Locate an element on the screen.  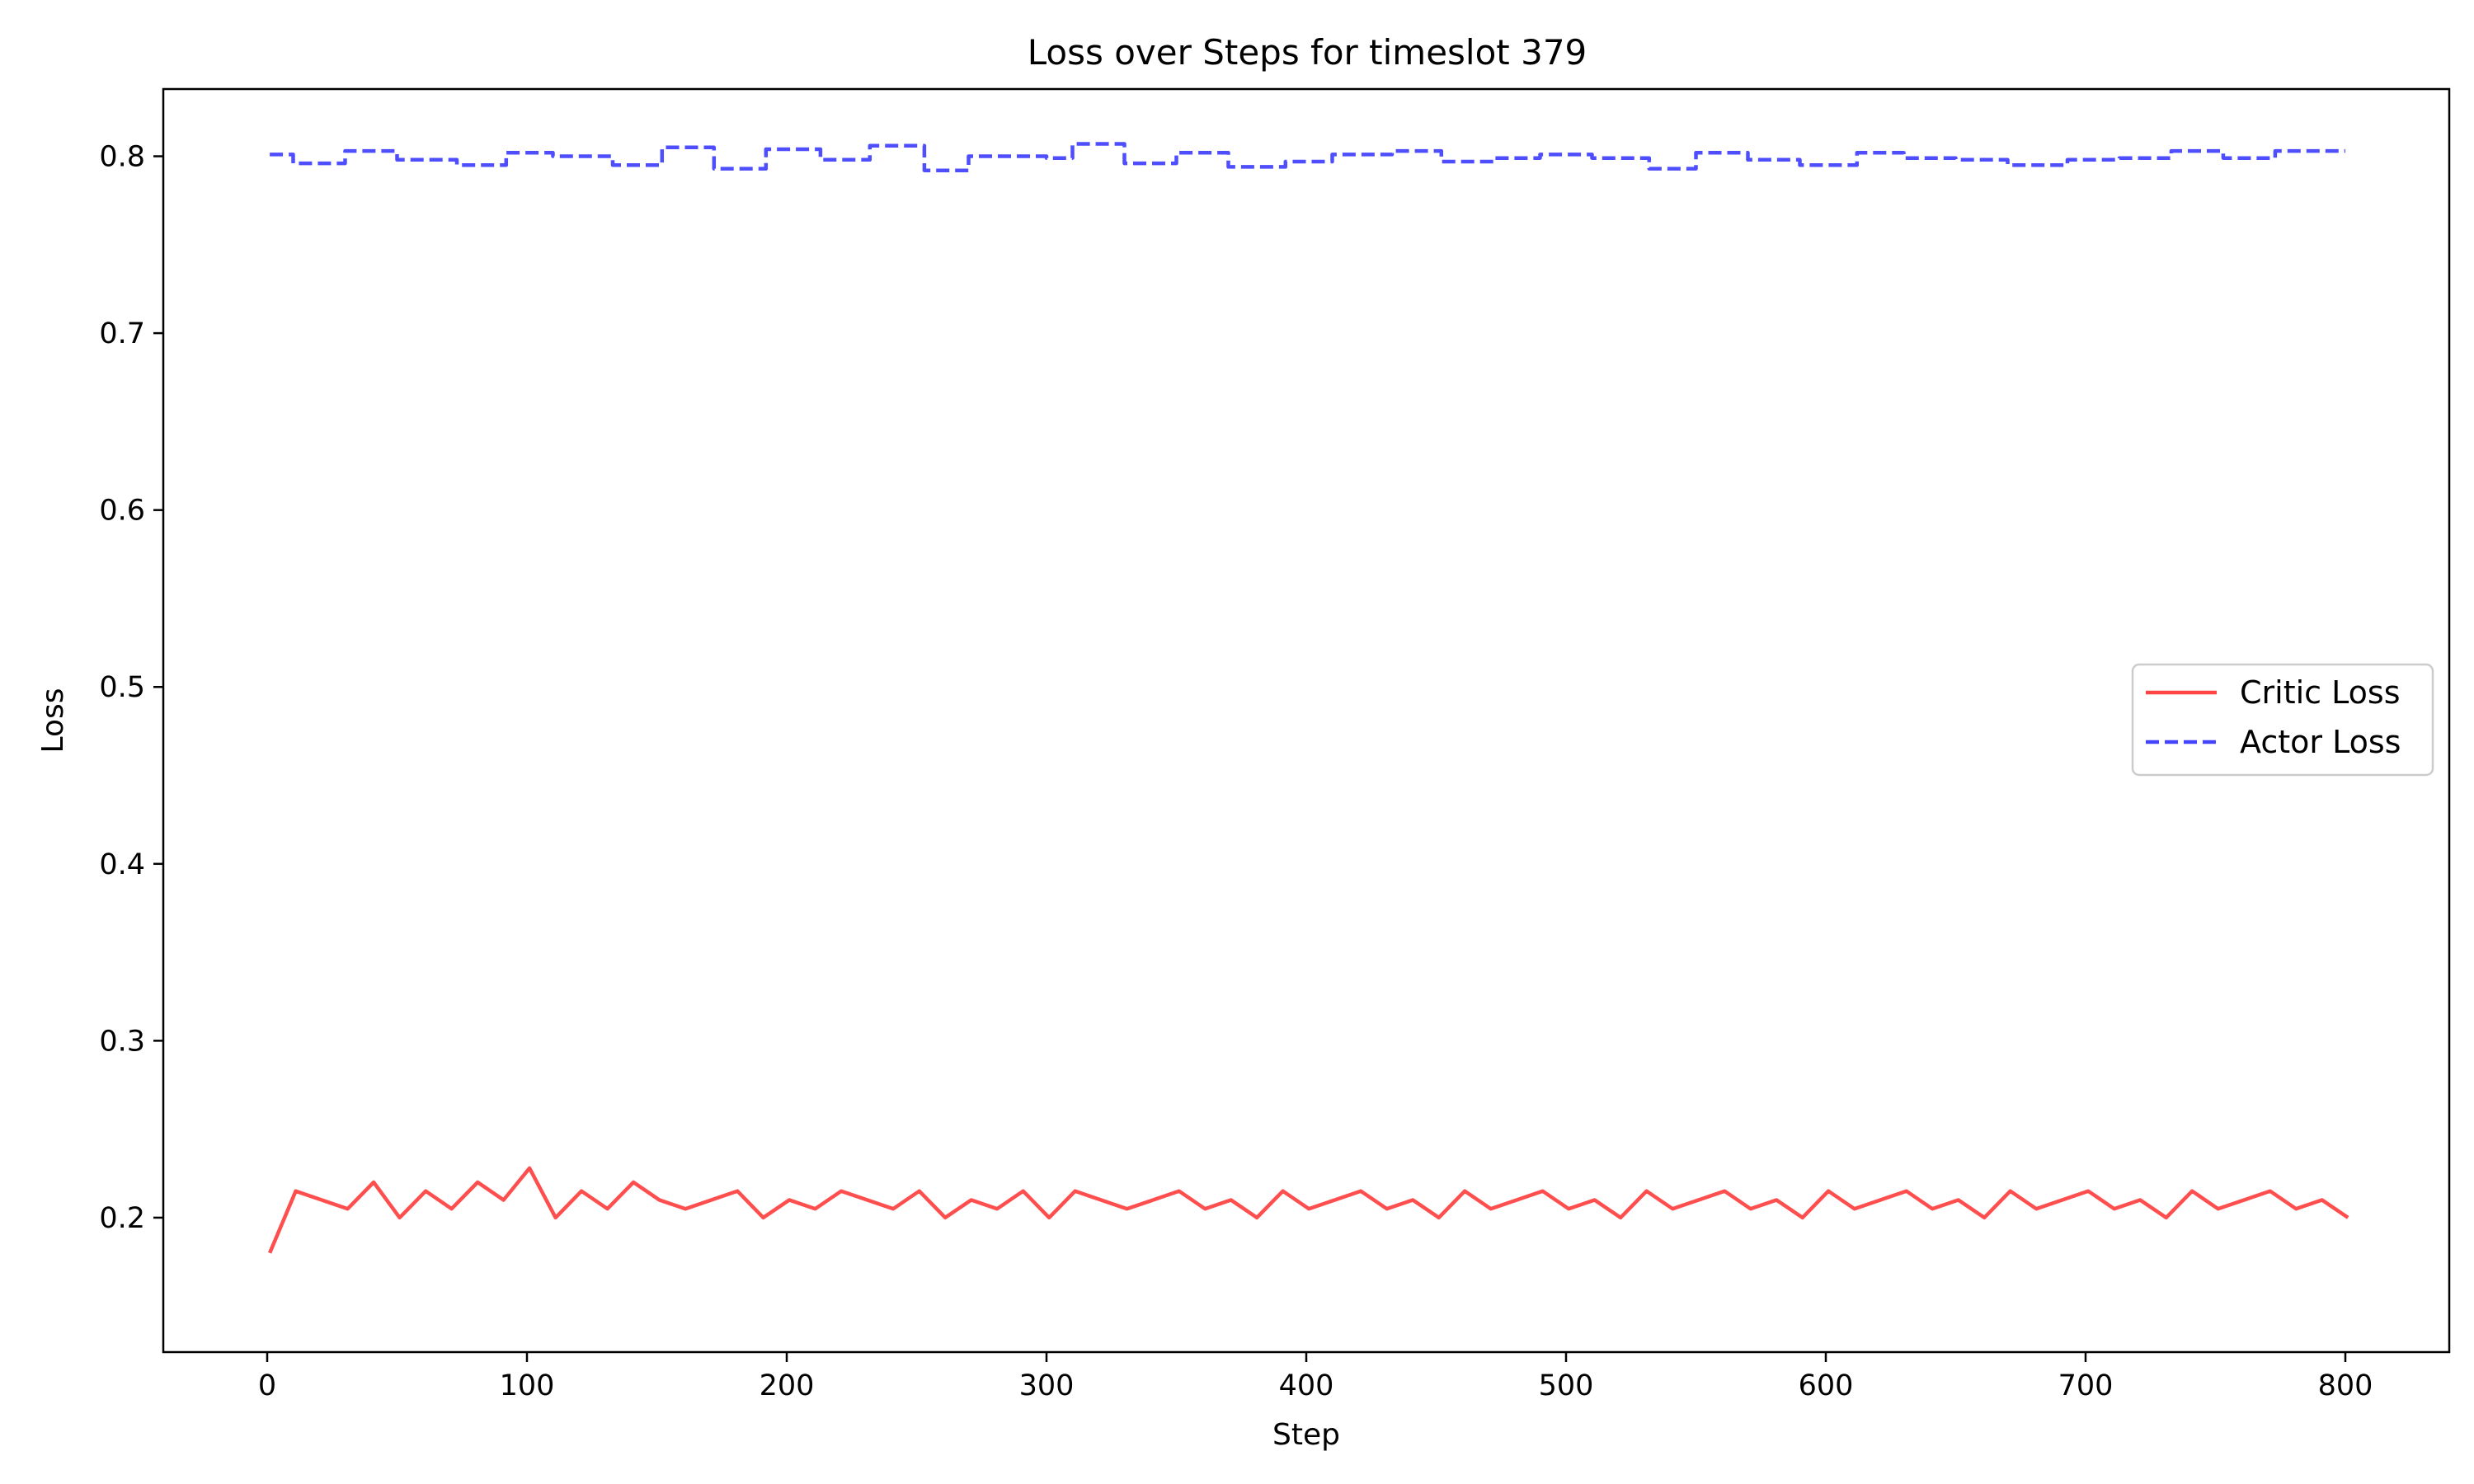
y-tick-label: 0.6 is located at coordinates (122, 511).